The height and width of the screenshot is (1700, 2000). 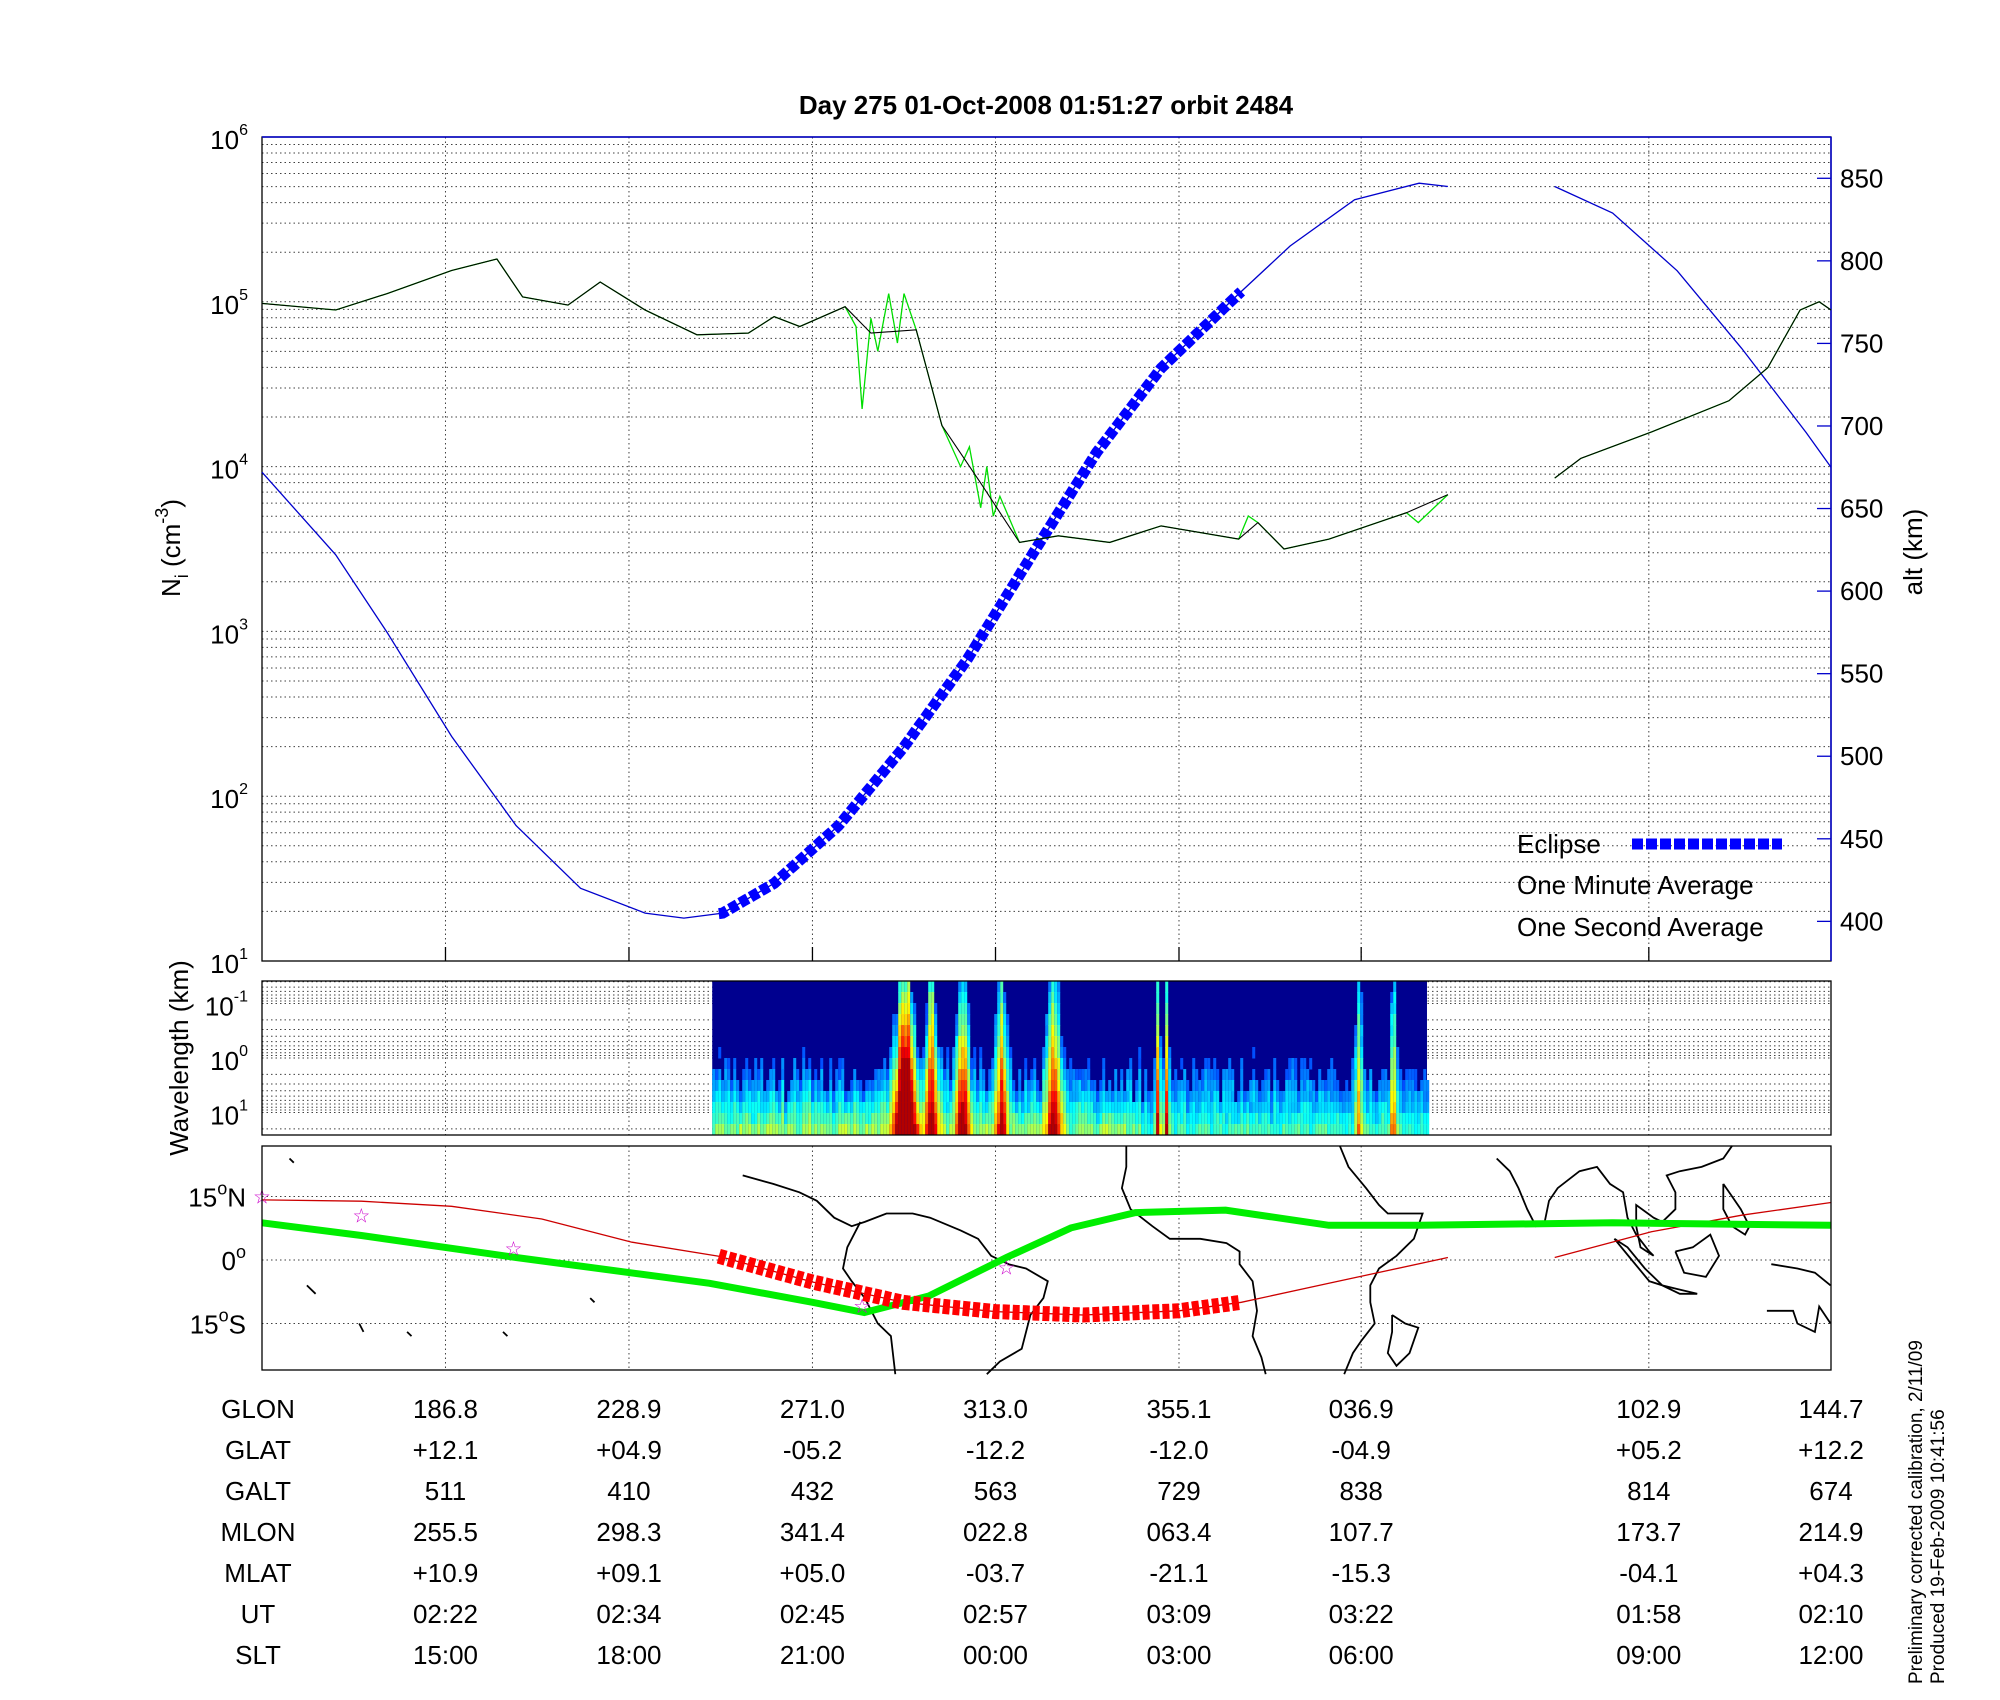 I want to click on table-cell: 410, so click(x=628, y=1491).